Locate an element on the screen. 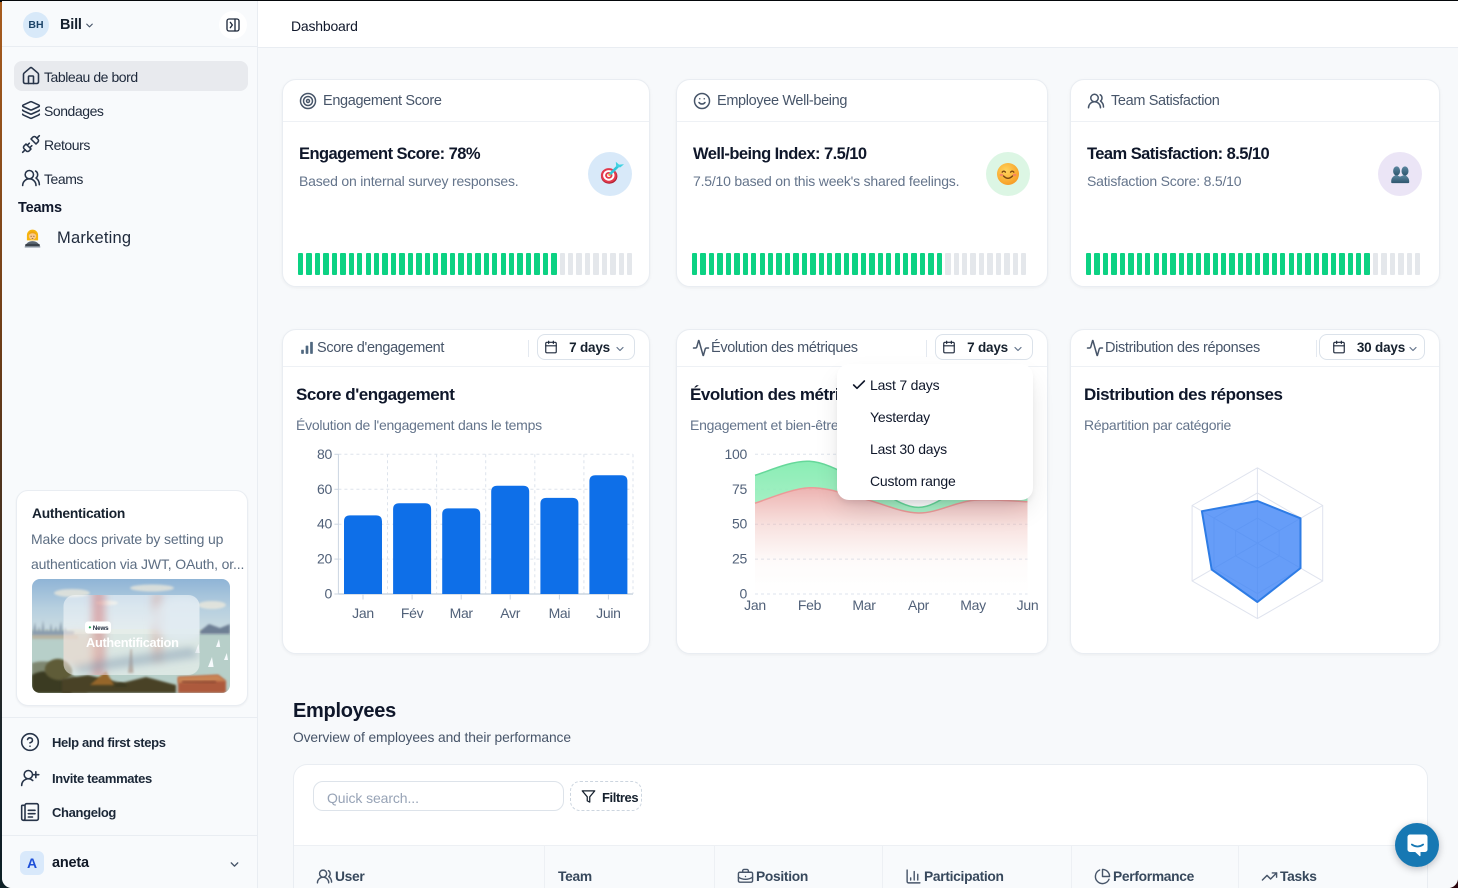 The height and width of the screenshot is (888, 1458). svg-text: Avr is located at coordinates (510, 613).